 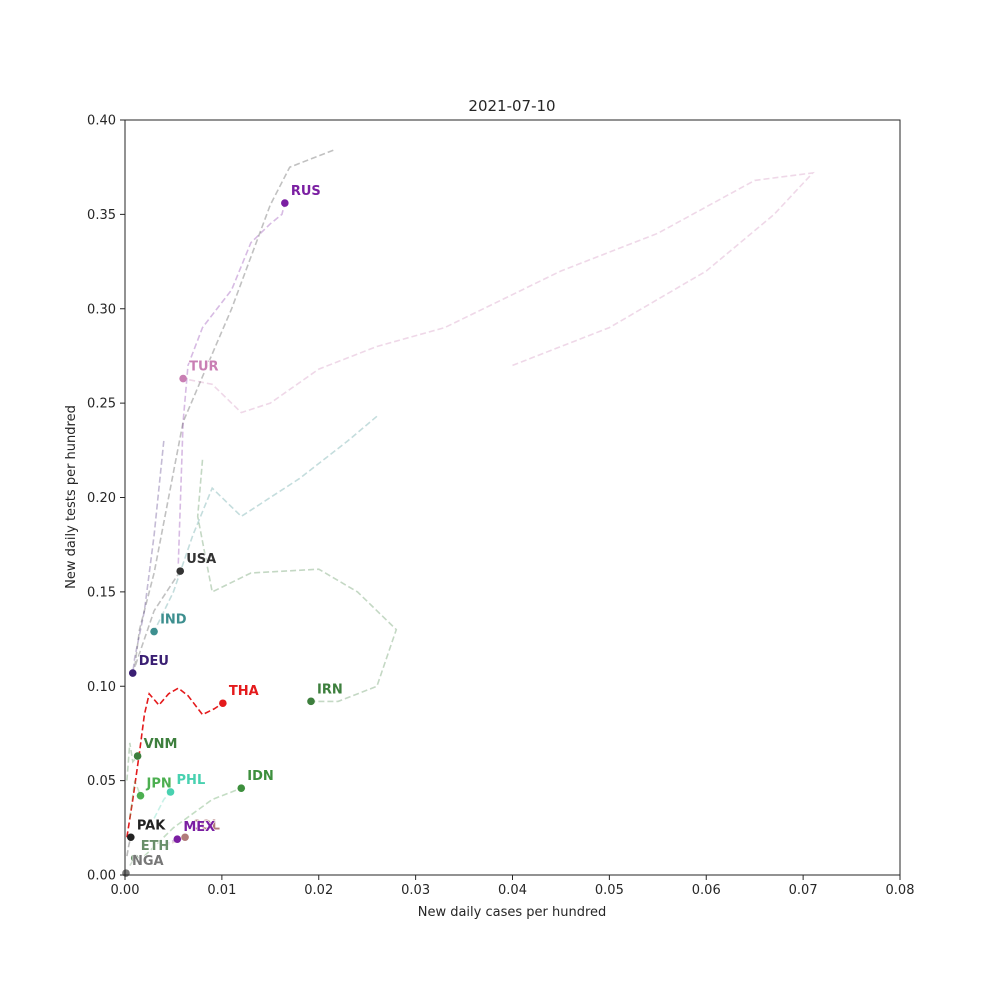 What do you see at coordinates (101, 592) in the screenshot?
I see `y-tick-label: 0.15` at bounding box center [101, 592].